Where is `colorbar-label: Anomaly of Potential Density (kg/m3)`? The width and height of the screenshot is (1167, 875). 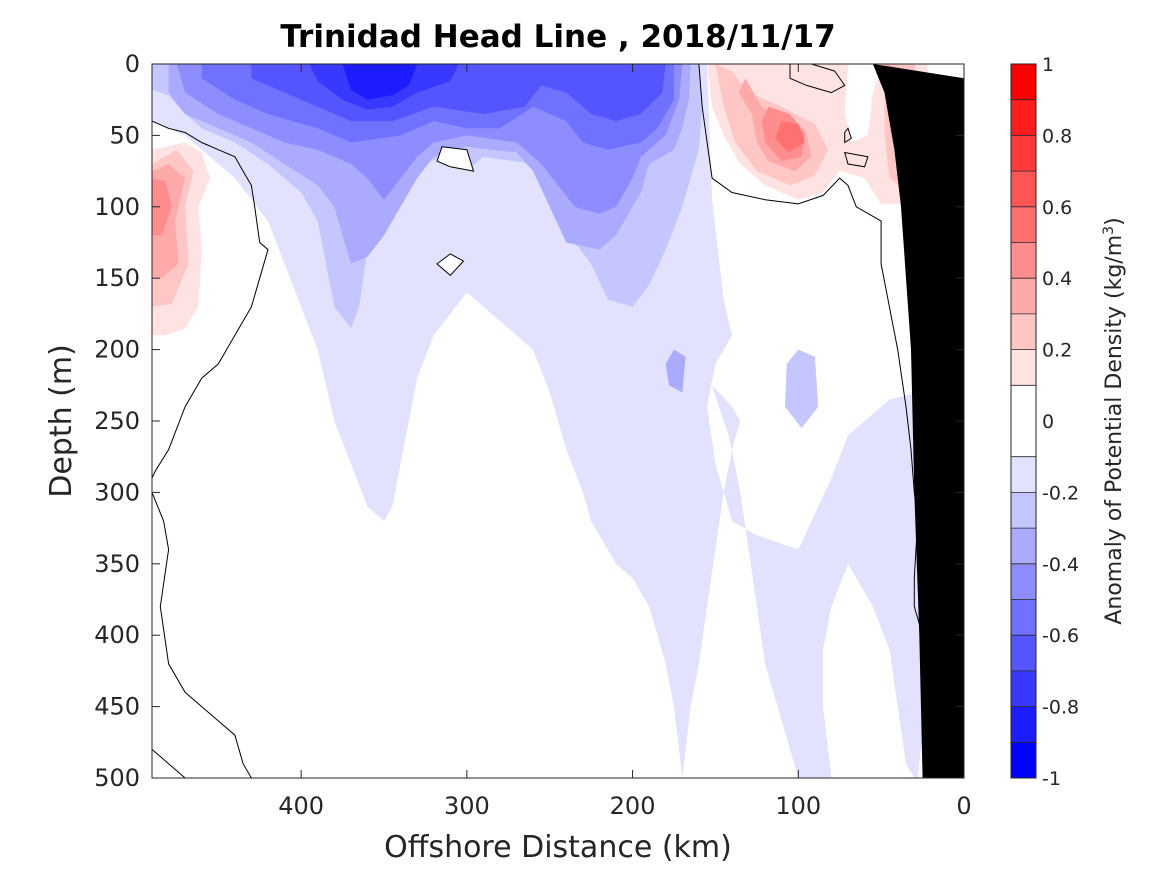 colorbar-label: Anomaly of Potential Density (kg/m3) is located at coordinates (1114, 420).